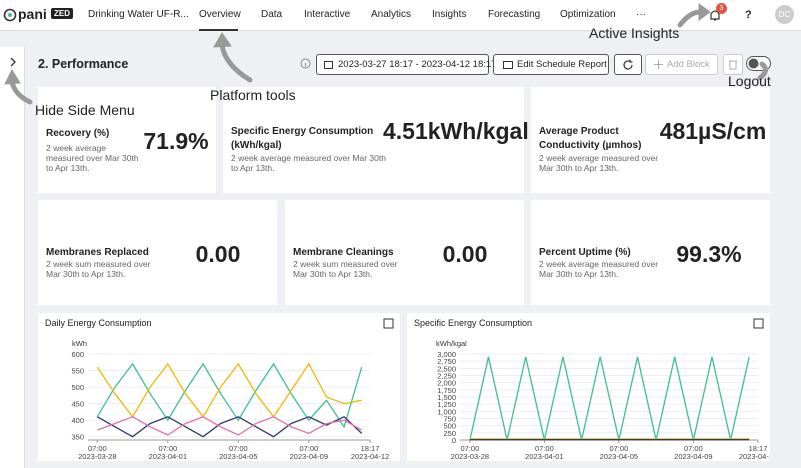 This screenshot has width=801, height=468. I want to click on edit-schedule-button: Edit Schedule Report, so click(551, 64).